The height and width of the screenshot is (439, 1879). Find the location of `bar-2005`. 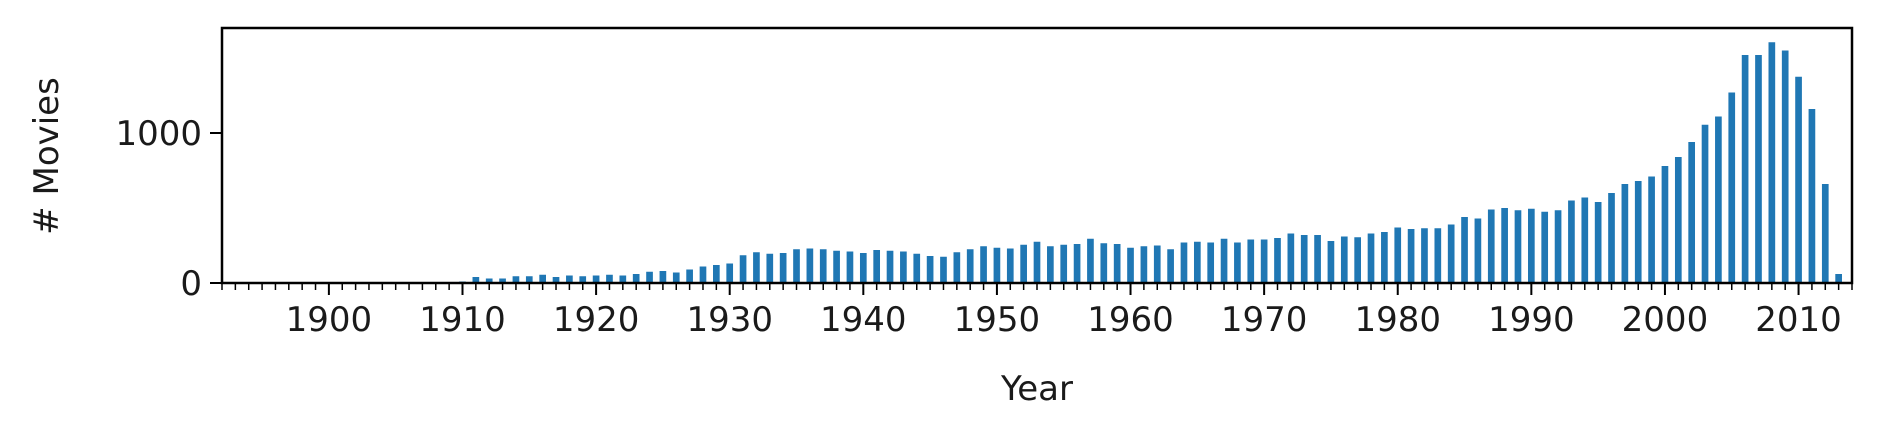

bar-2005 is located at coordinates (1732, 187).